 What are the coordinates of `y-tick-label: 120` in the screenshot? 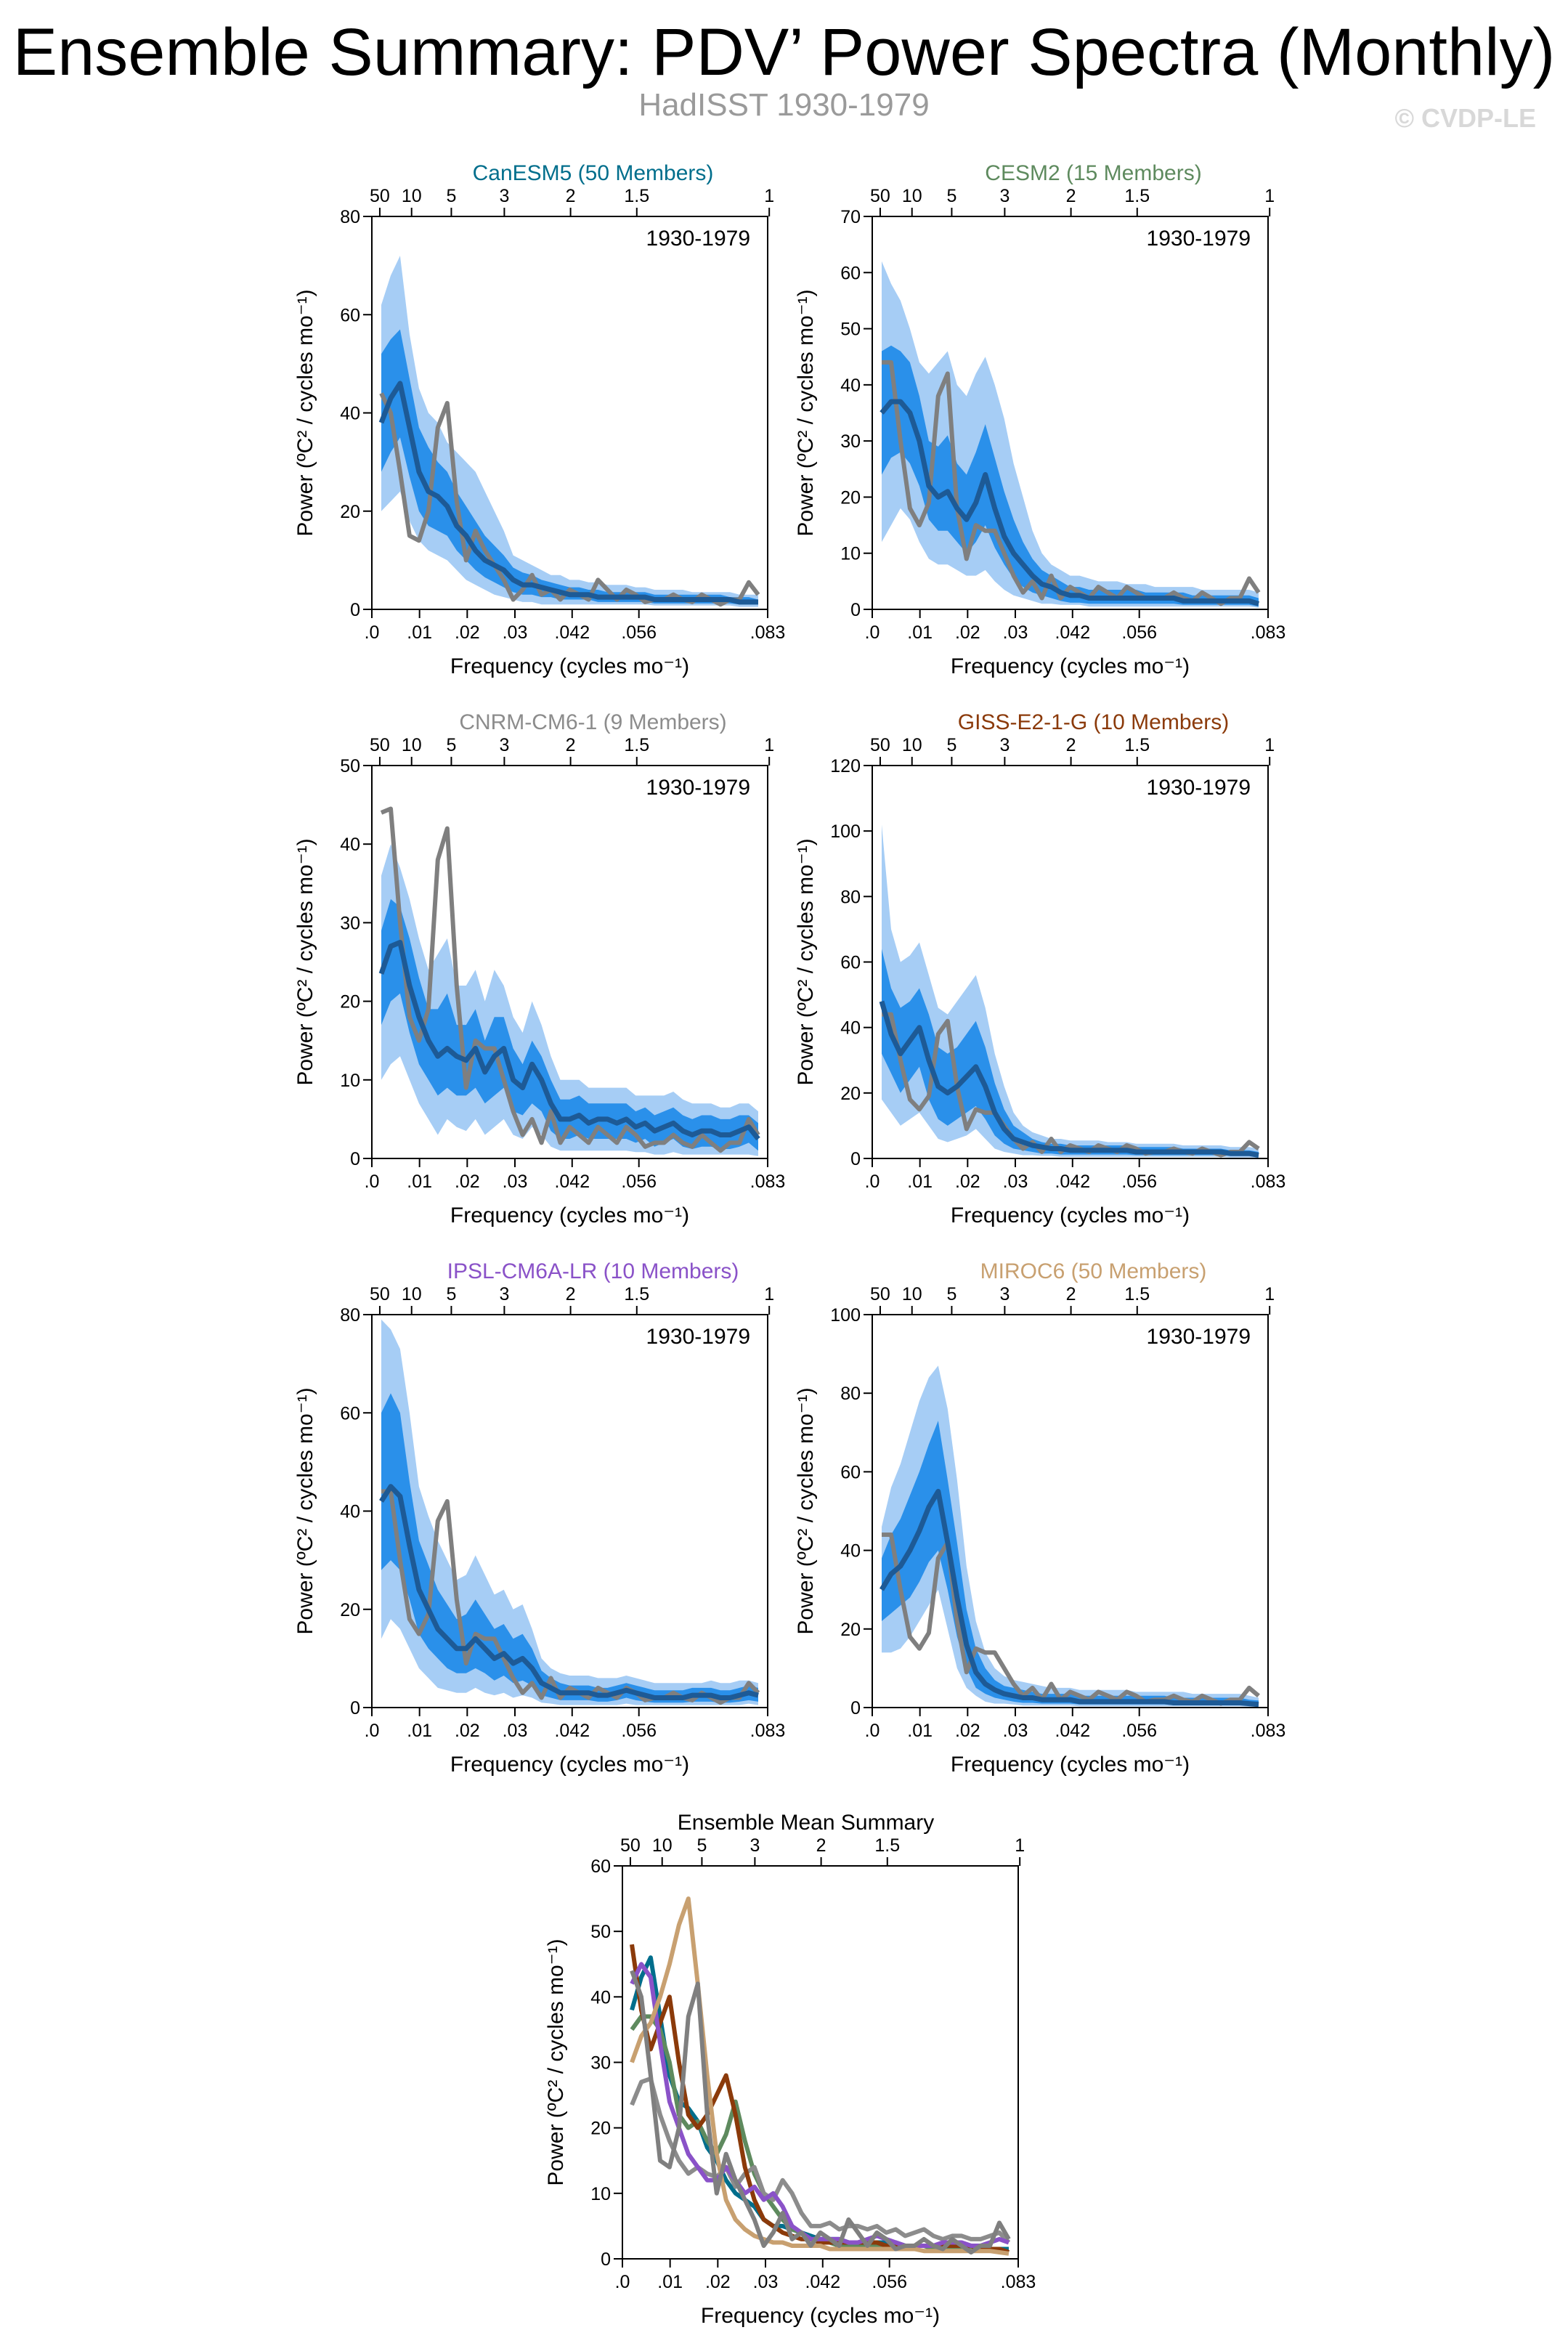 It's located at (845, 766).